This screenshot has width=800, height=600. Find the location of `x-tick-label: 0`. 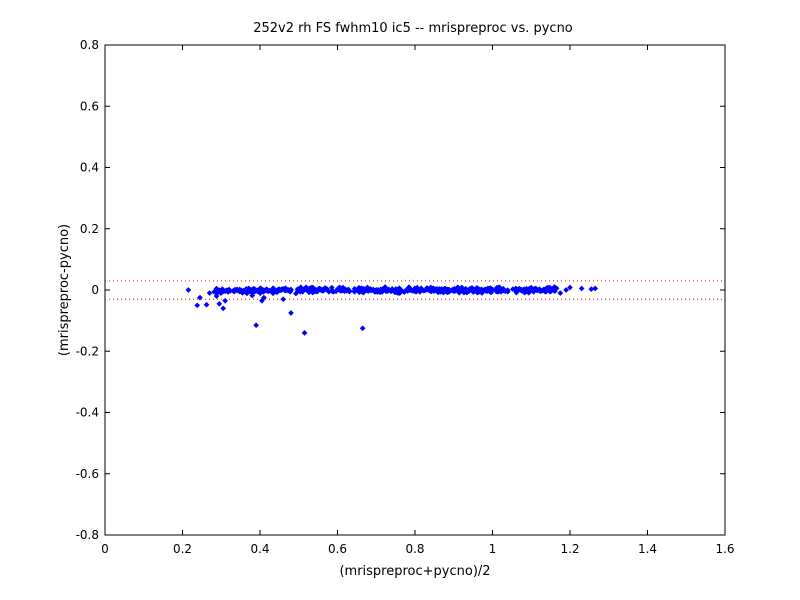

x-tick-label: 0 is located at coordinates (105, 549).